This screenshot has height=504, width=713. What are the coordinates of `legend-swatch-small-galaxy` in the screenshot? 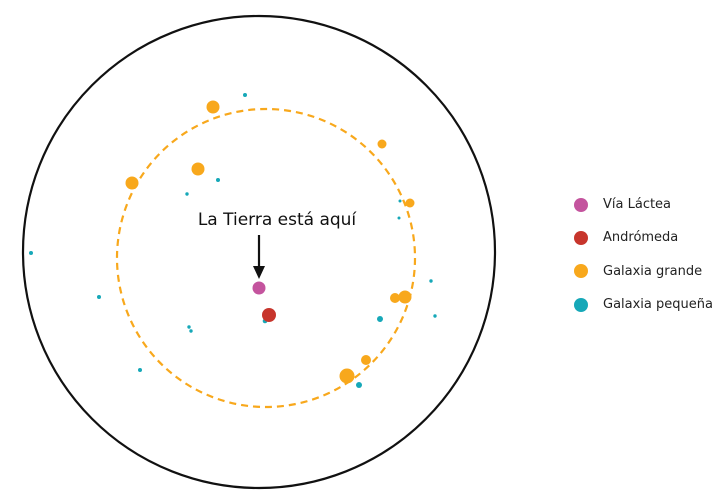 It's located at (581, 304).